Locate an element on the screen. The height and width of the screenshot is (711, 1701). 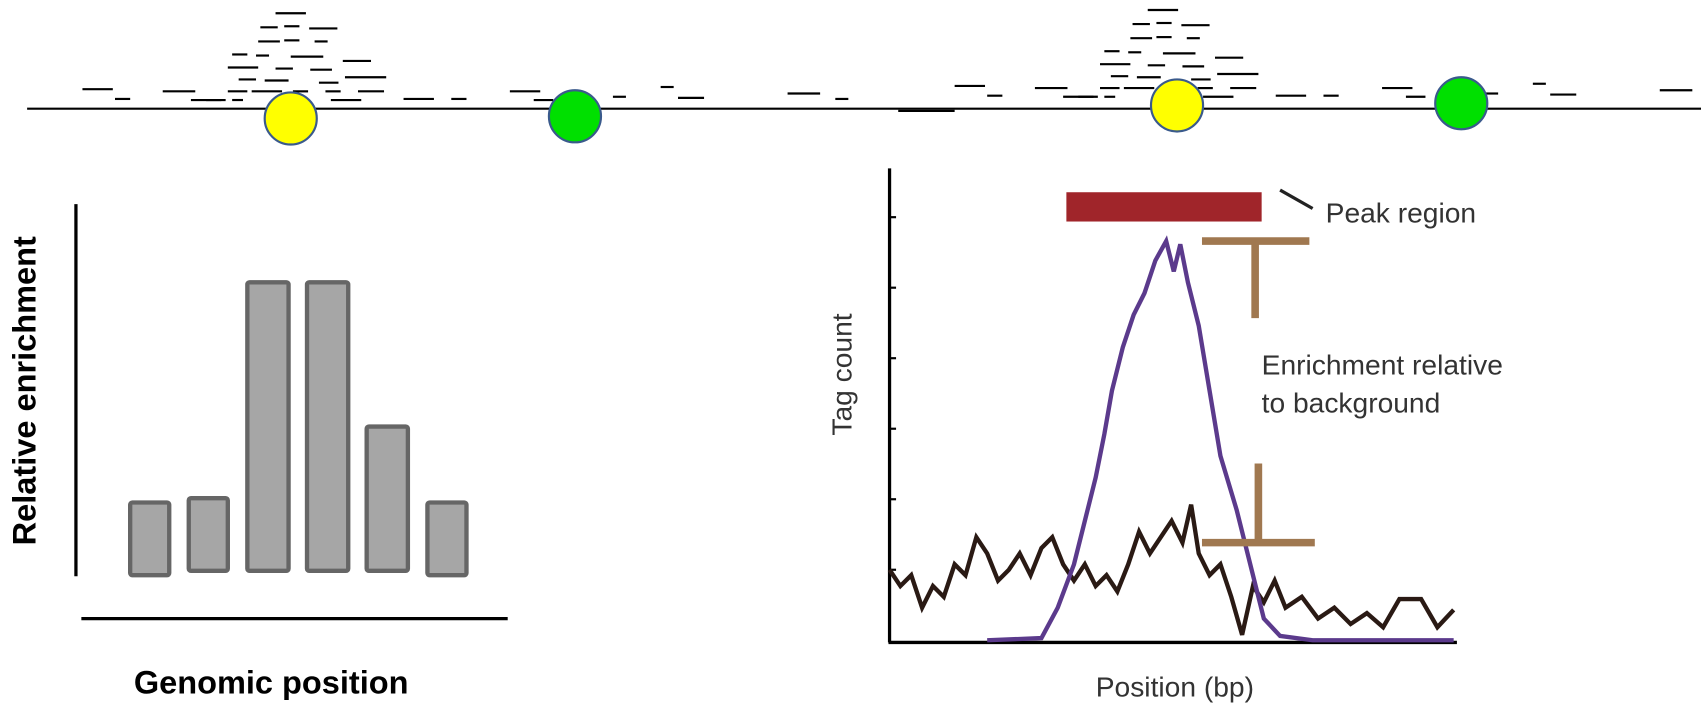
enrichment-bracket is located at coordinates (1258, 392).